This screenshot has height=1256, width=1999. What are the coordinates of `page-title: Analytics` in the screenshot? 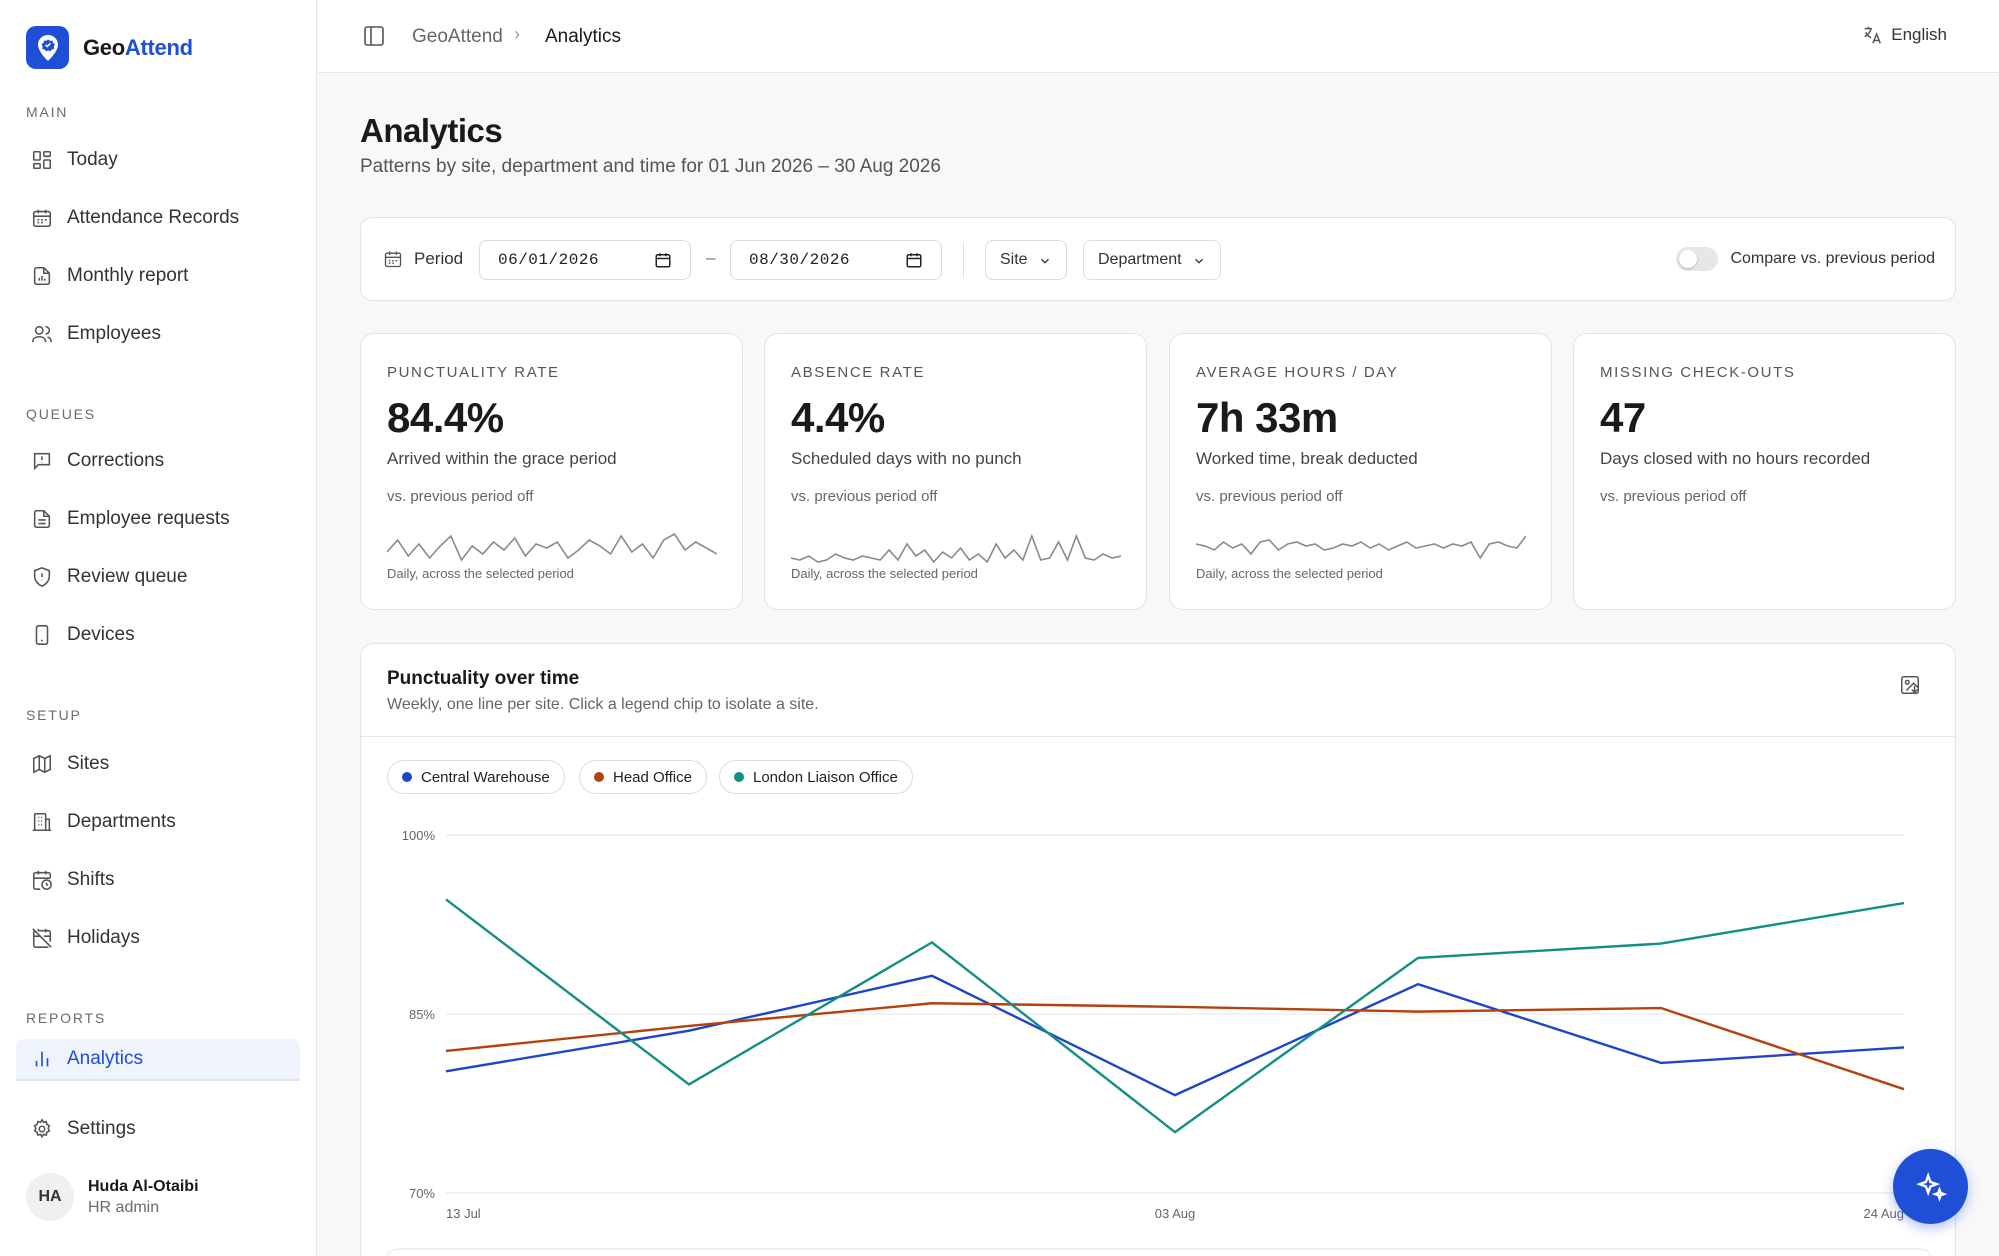 It's located at (431, 130).